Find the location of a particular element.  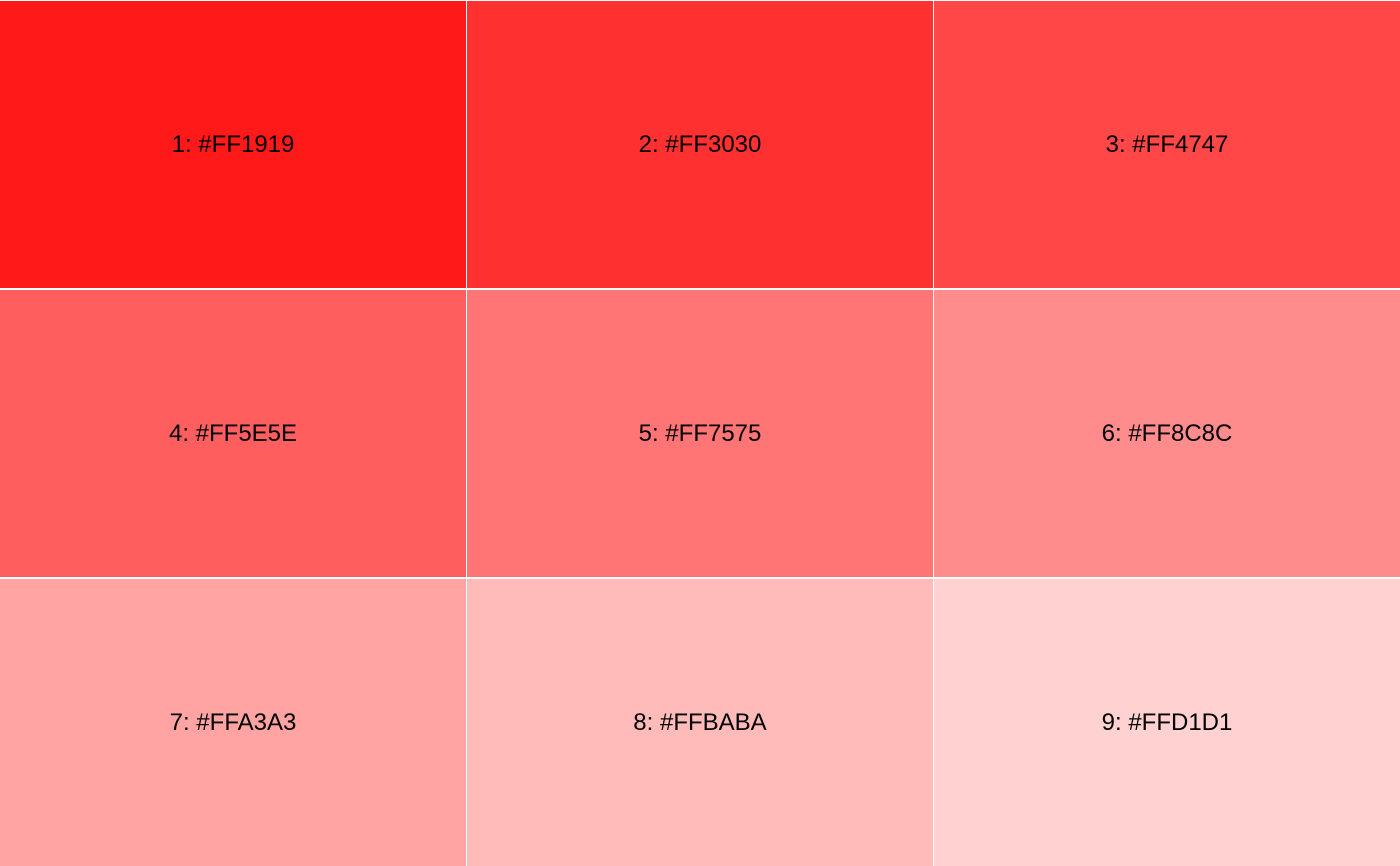

swatch-label: 9: #FFD1D1 is located at coordinates (1167, 722).